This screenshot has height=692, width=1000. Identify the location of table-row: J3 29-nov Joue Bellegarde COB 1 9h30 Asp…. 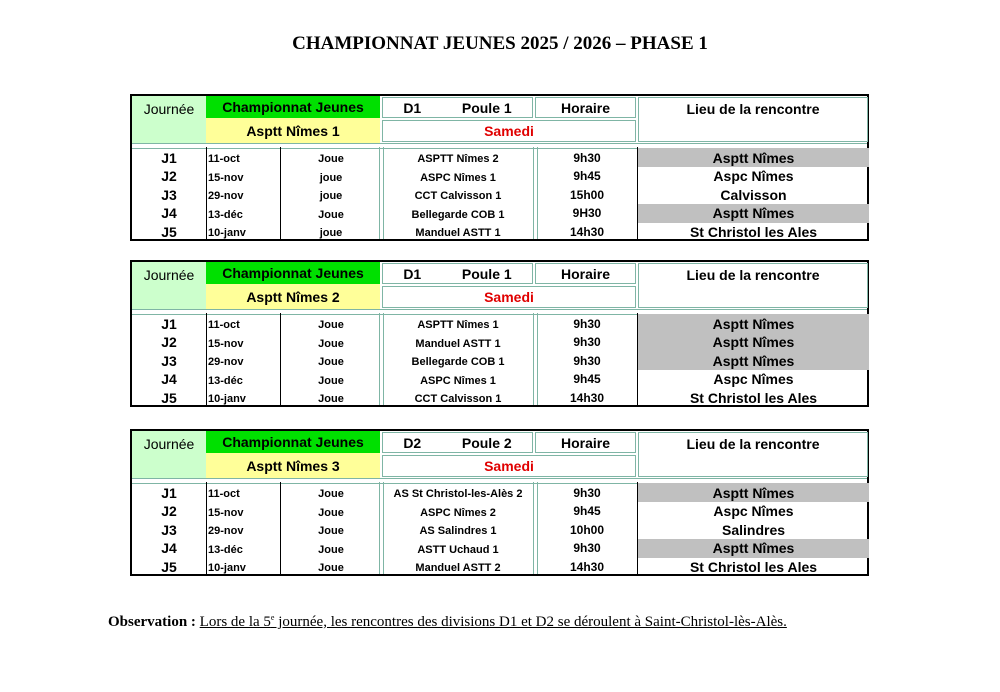
(500, 361).